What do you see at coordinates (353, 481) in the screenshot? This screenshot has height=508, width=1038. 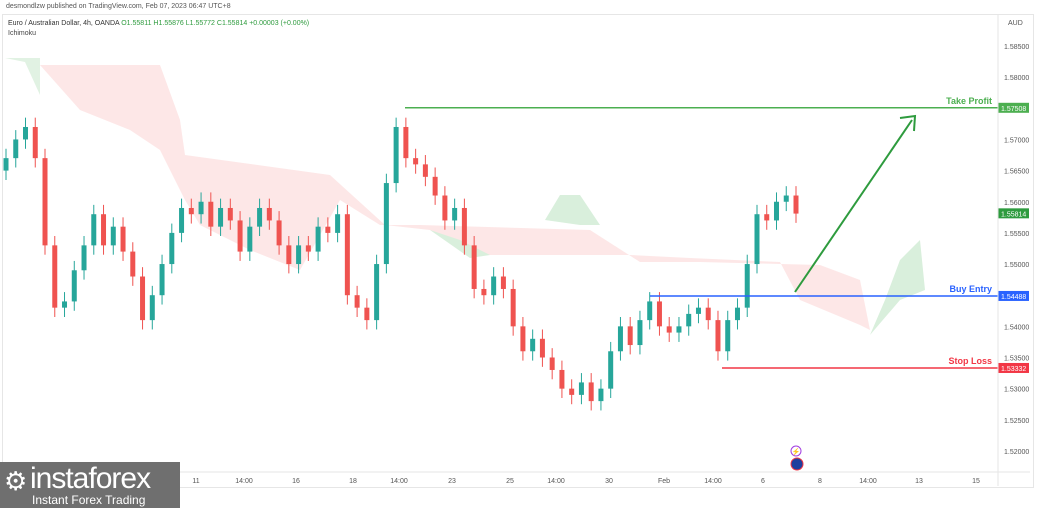 I see `x-tick-label: 18` at bounding box center [353, 481].